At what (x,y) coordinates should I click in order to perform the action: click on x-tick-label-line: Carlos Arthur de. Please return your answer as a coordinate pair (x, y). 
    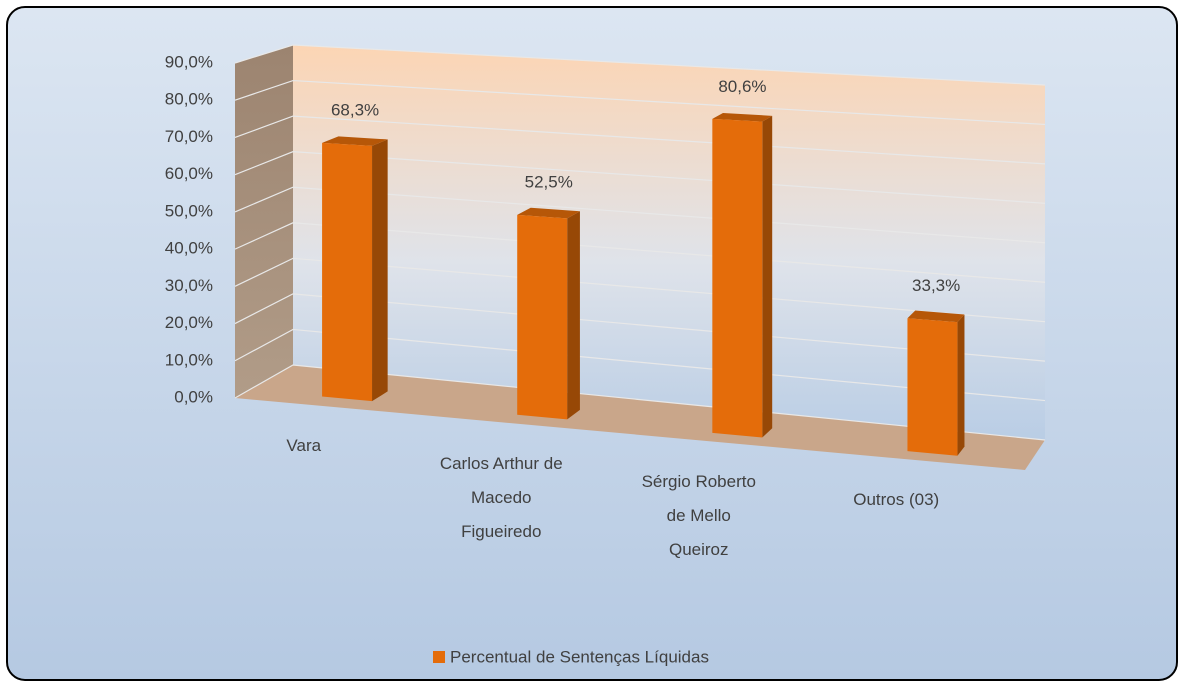
    Looking at the image, I should click on (501, 463).